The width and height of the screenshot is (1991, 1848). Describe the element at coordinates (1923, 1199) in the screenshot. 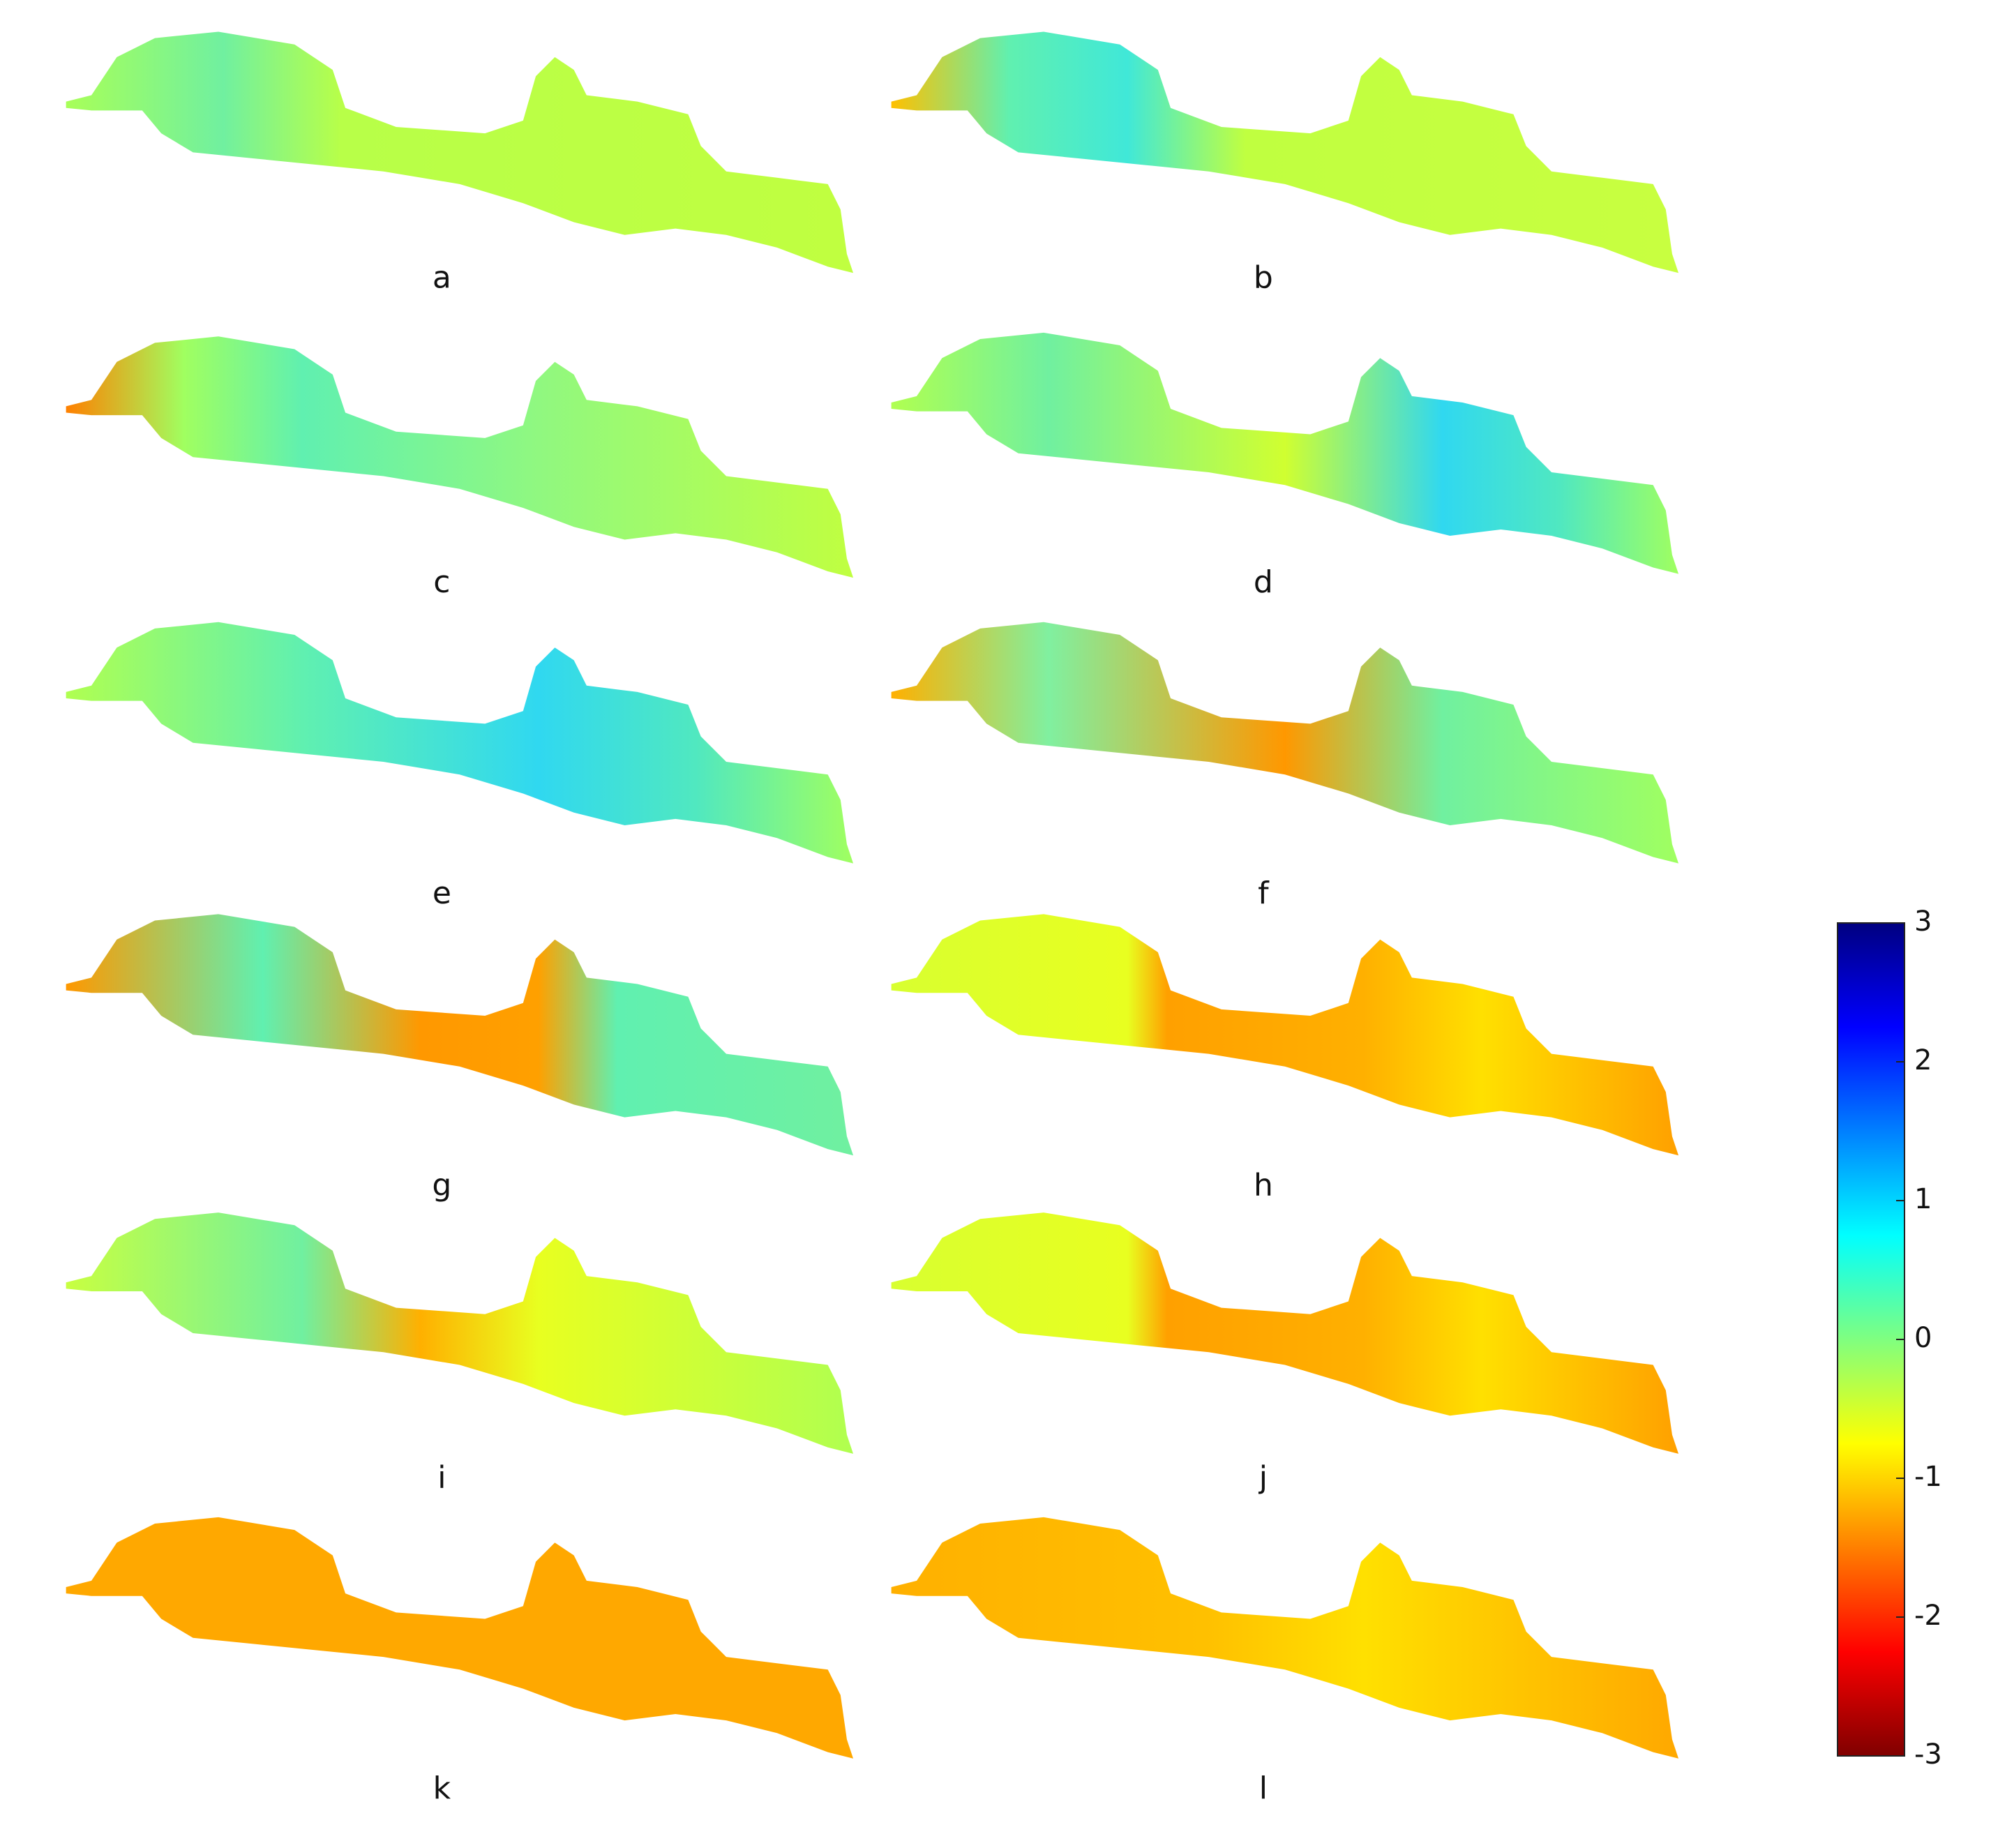

I see `colorbar-tick-label: 1` at that location.